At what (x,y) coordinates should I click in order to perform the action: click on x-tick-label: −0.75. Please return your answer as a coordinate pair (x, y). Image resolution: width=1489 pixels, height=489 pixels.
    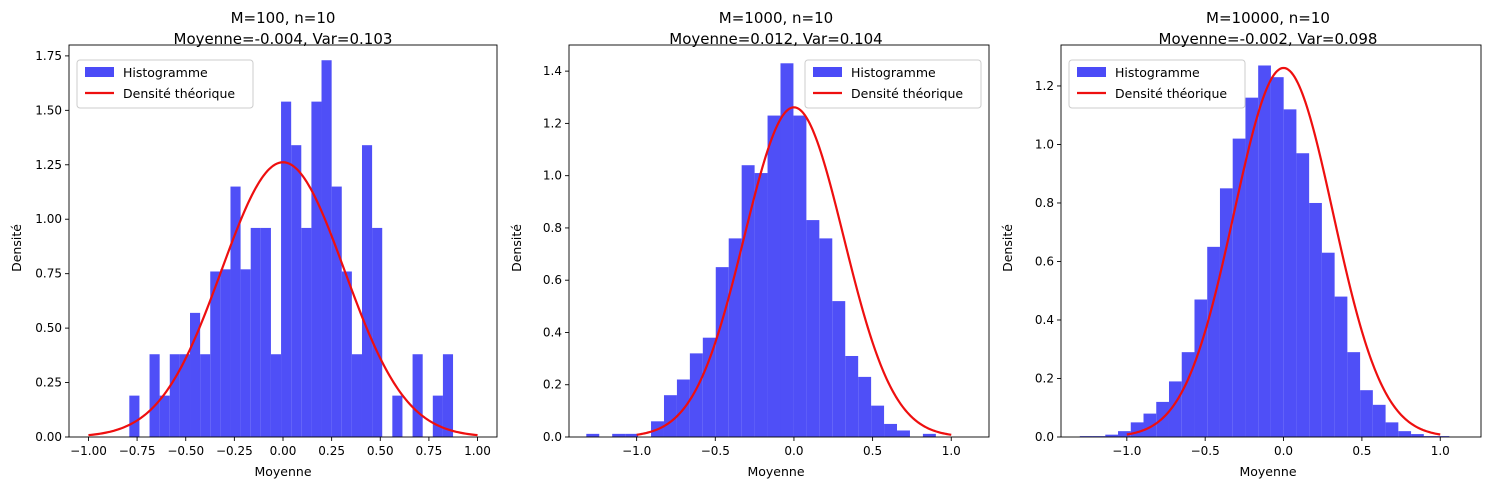
    Looking at the image, I should click on (137, 451).